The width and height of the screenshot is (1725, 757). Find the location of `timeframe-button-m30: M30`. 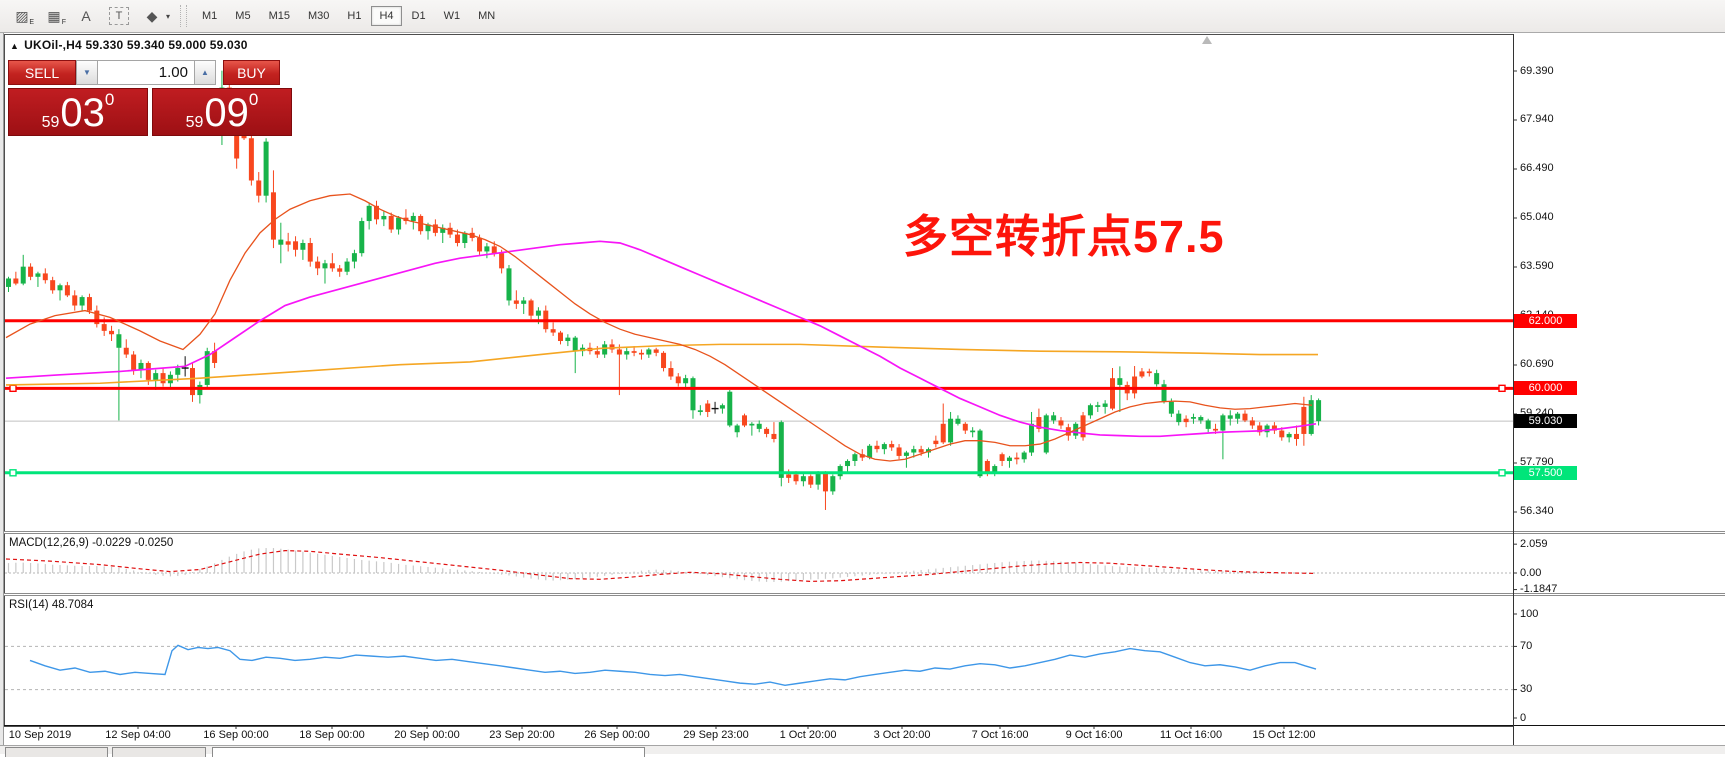

timeframe-button-m30: M30 is located at coordinates (318, 16).